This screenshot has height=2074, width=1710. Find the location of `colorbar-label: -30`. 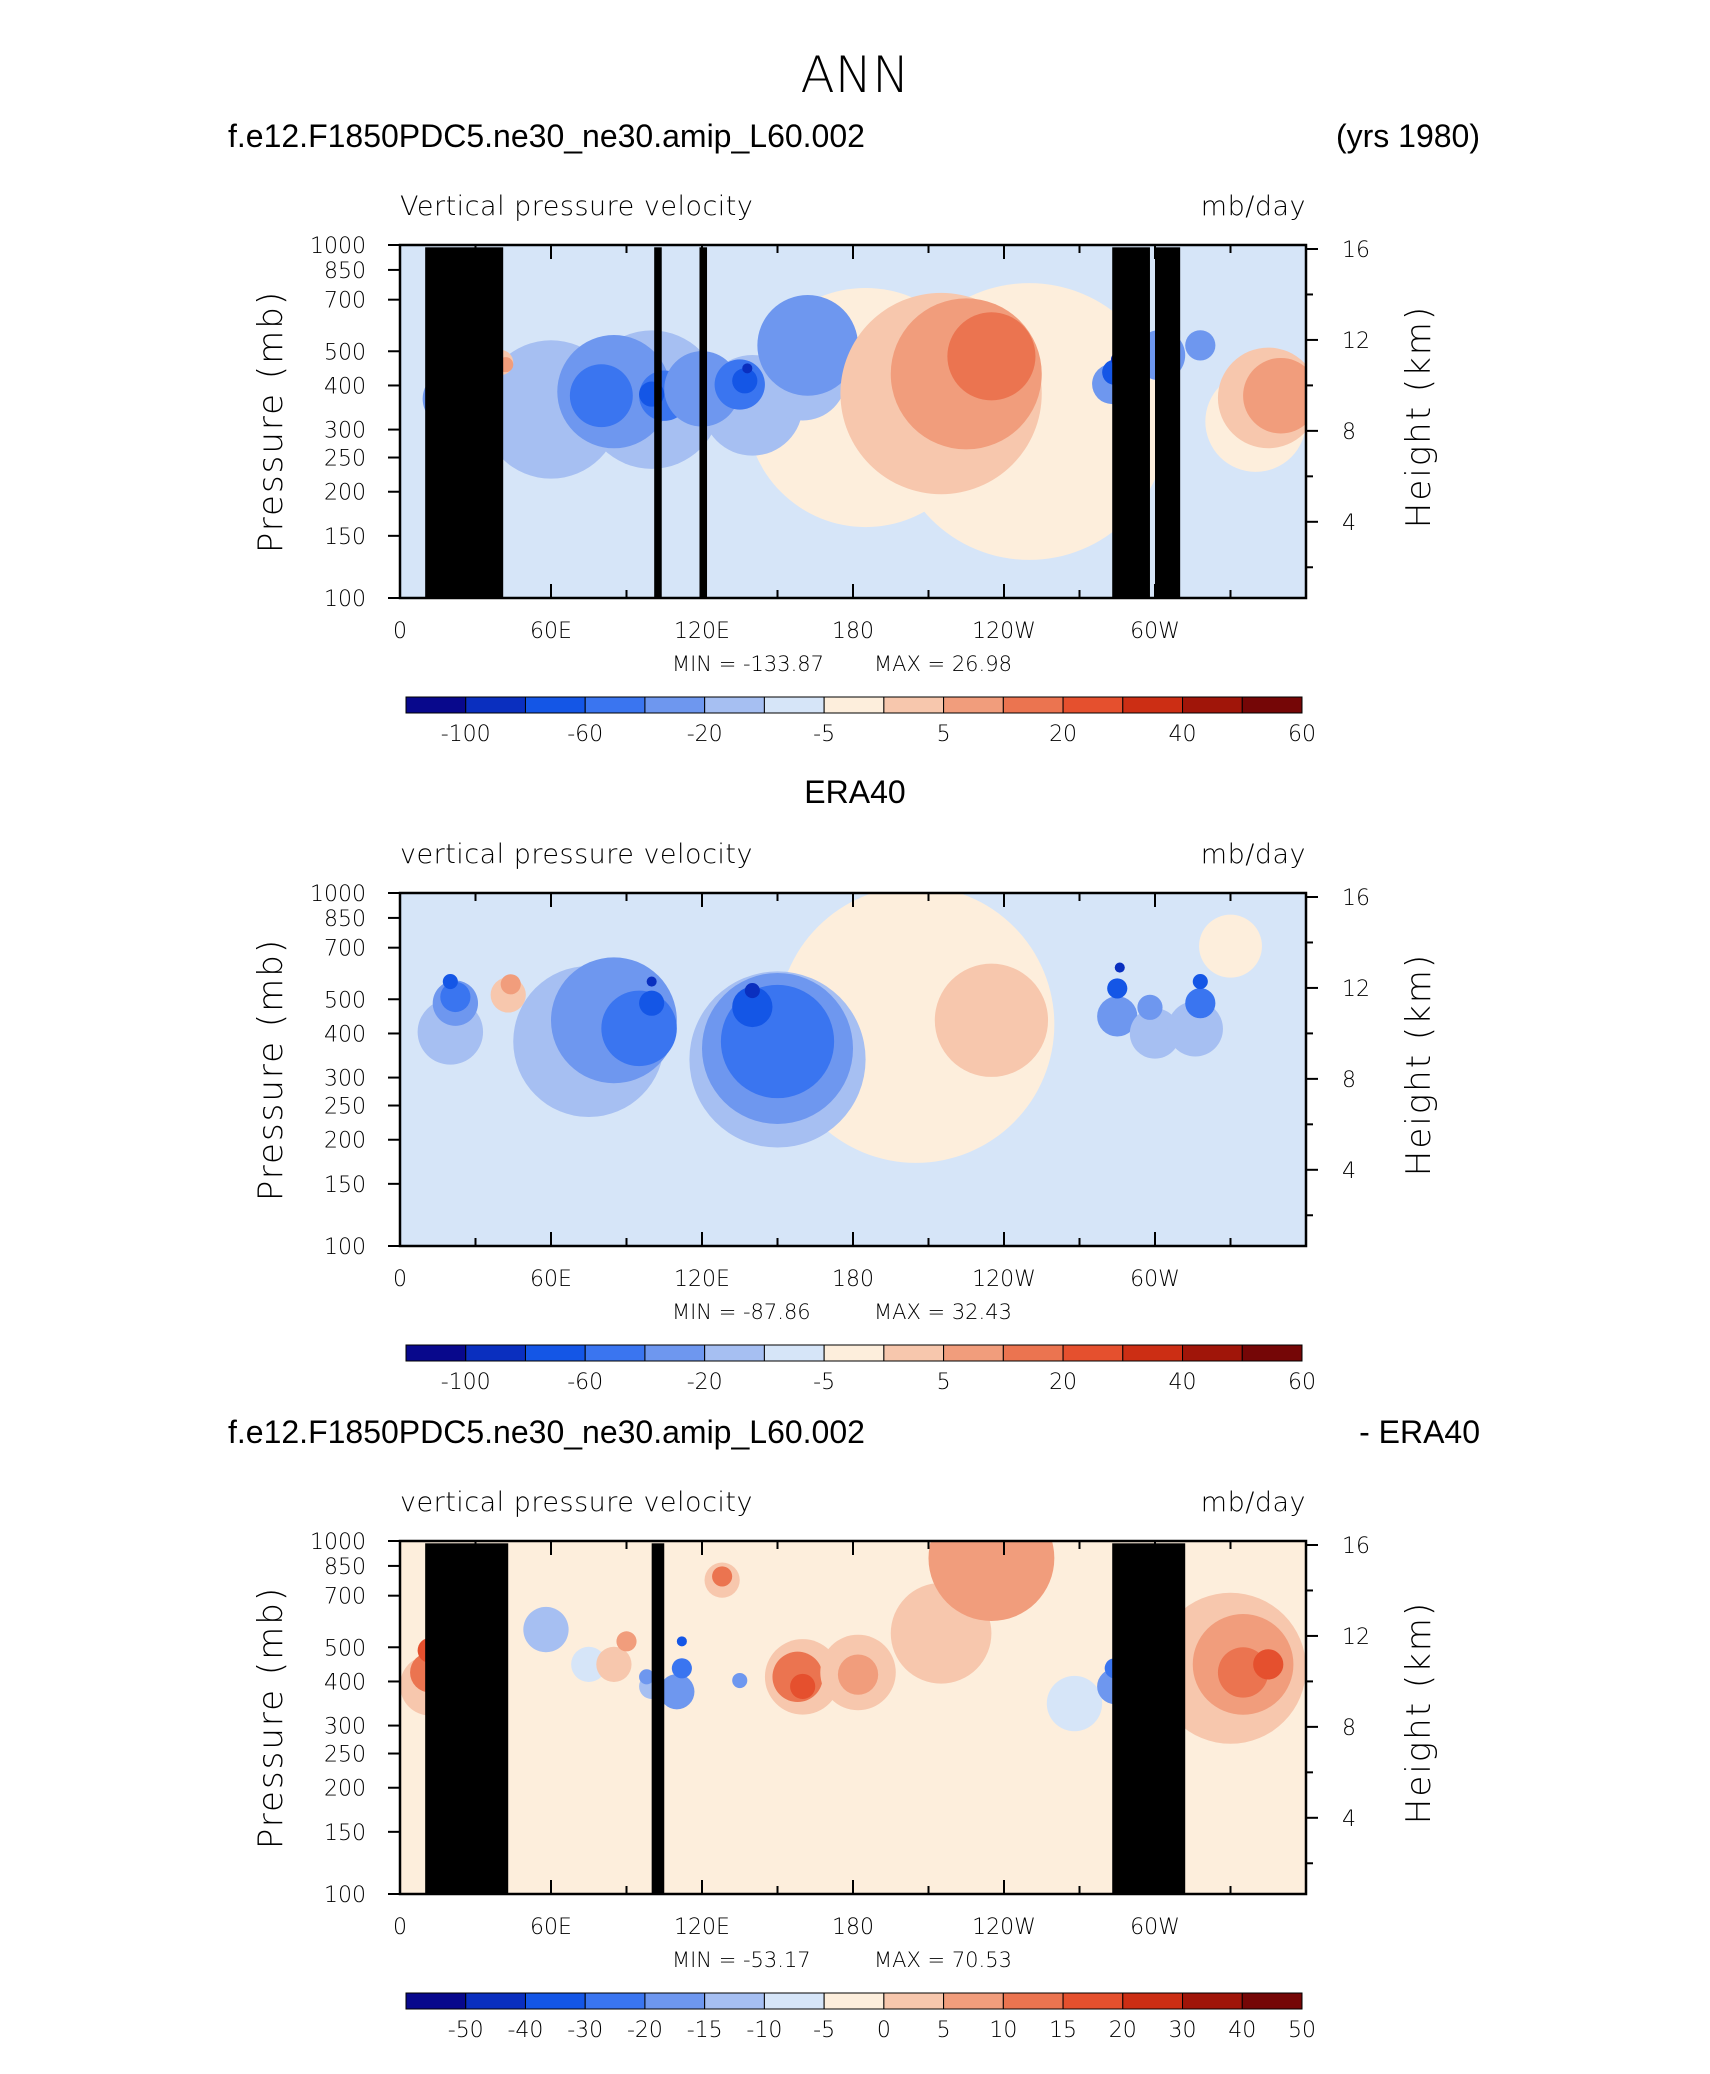

colorbar-label: -30 is located at coordinates (585, 2030).